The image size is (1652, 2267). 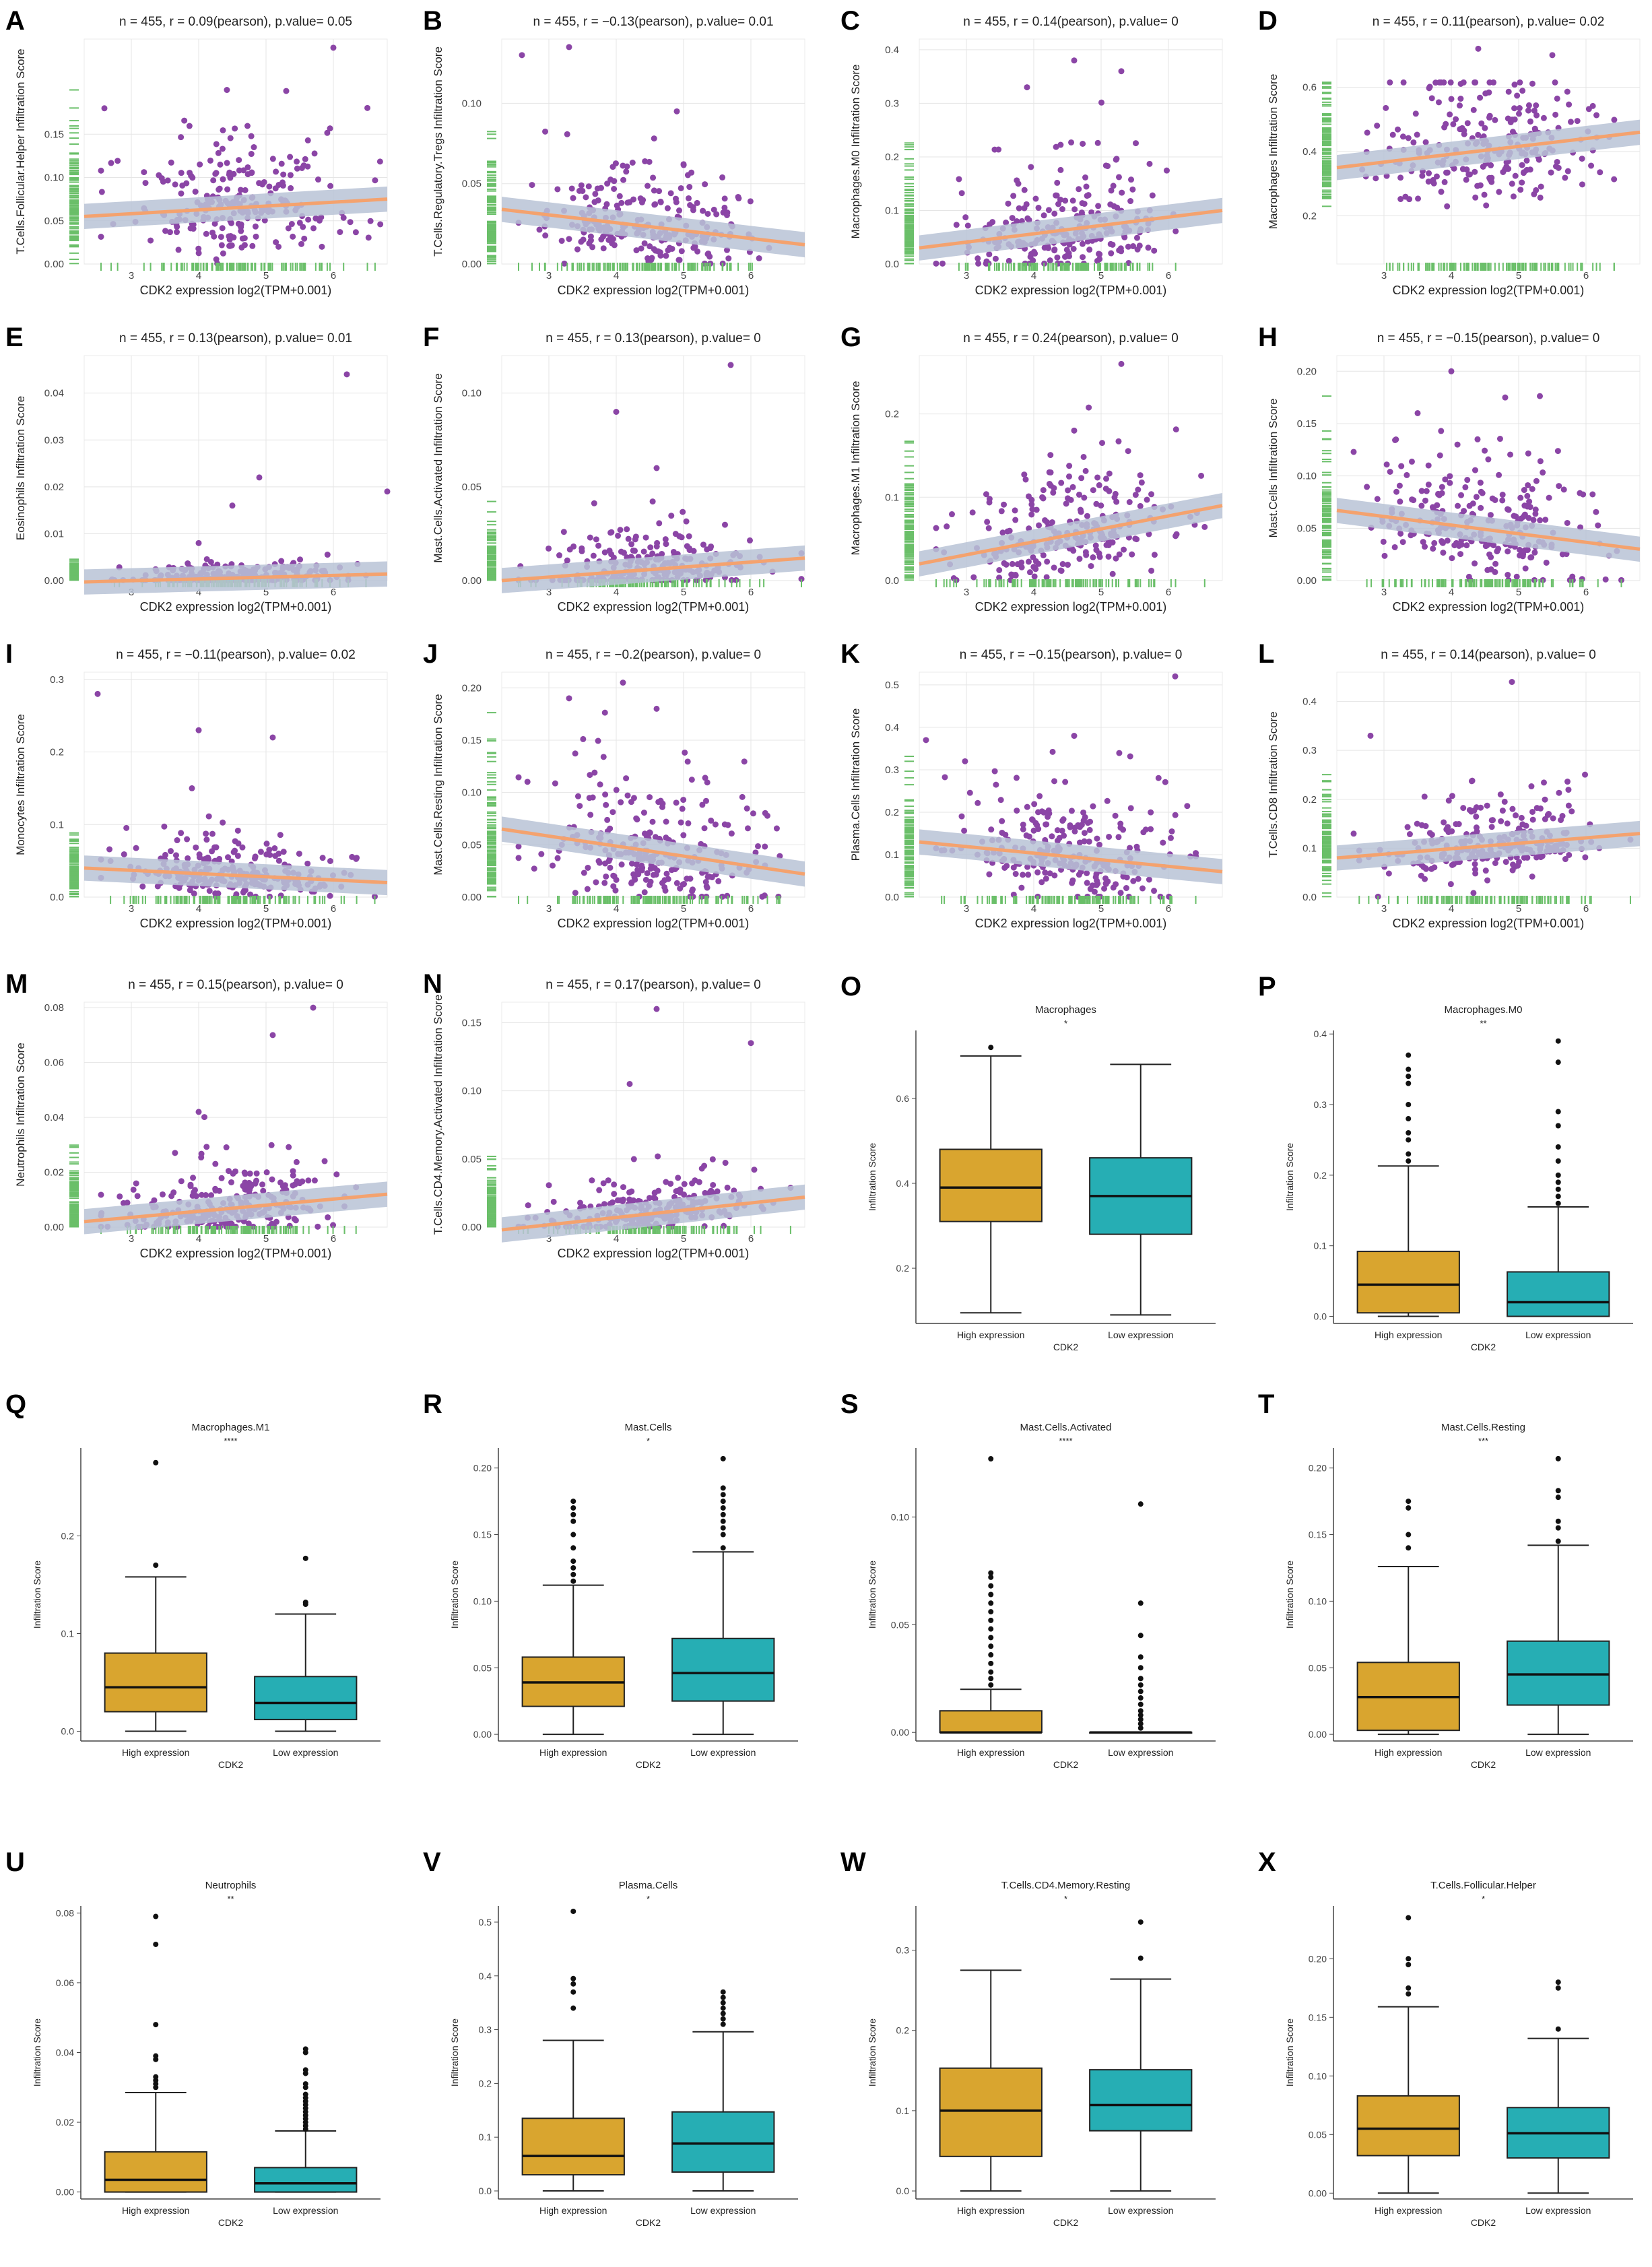 I want to click on rug-marks, so click(x=222, y=180).